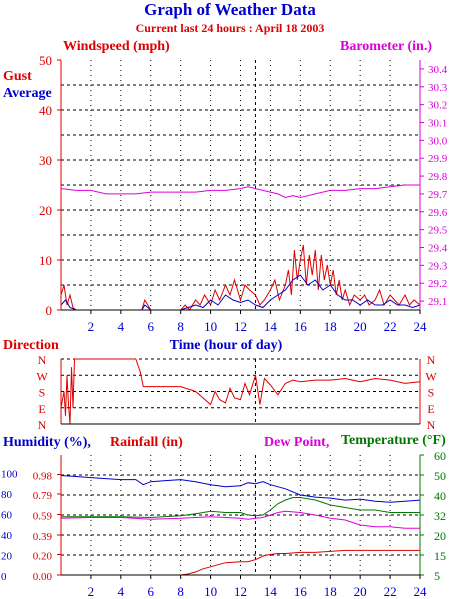 The height and width of the screenshot is (599, 461). I want to click on wind-y-tick-label: 0, so click(49, 310).